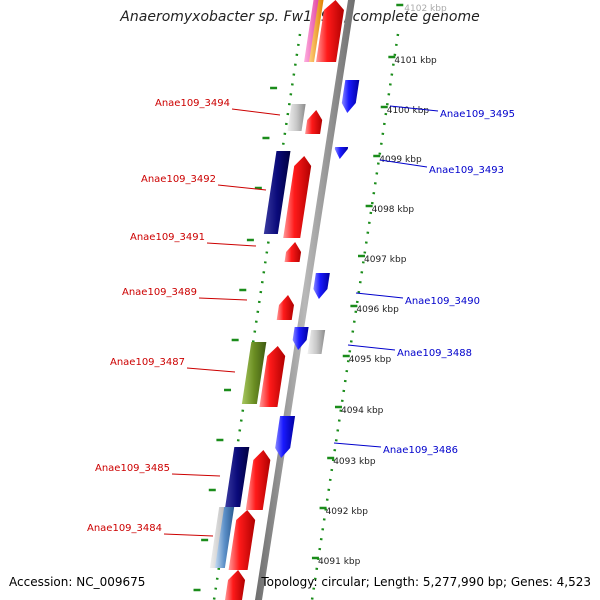 The width and height of the screenshot is (600, 600). What do you see at coordinates (254, 373) in the screenshot?
I see `gene-feature-olive` at bounding box center [254, 373].